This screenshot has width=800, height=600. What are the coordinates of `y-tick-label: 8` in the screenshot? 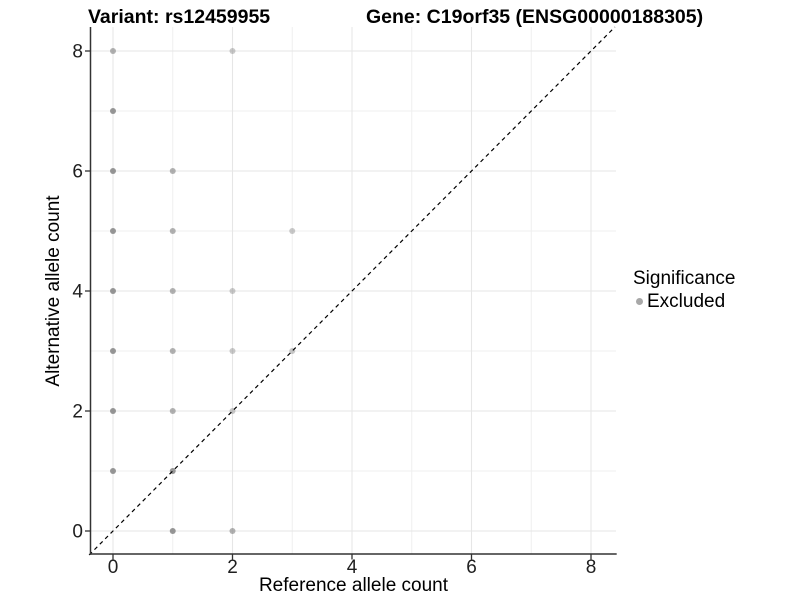 It's located at (77, 52).